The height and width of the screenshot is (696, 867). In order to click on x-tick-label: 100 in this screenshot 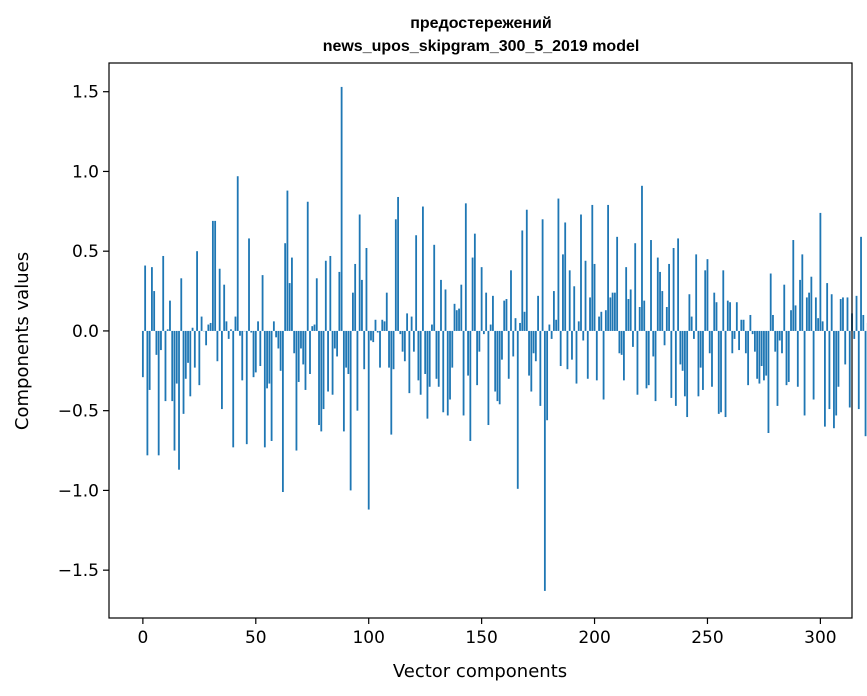, I will do `click(368, 638)`.